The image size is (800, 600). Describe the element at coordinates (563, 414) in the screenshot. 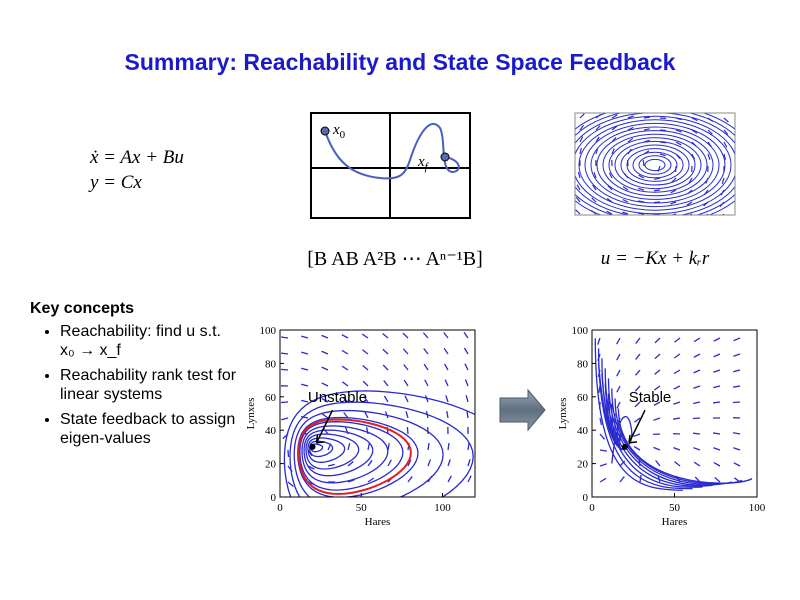

I see `y-axis-label: Lynxes` at that location.